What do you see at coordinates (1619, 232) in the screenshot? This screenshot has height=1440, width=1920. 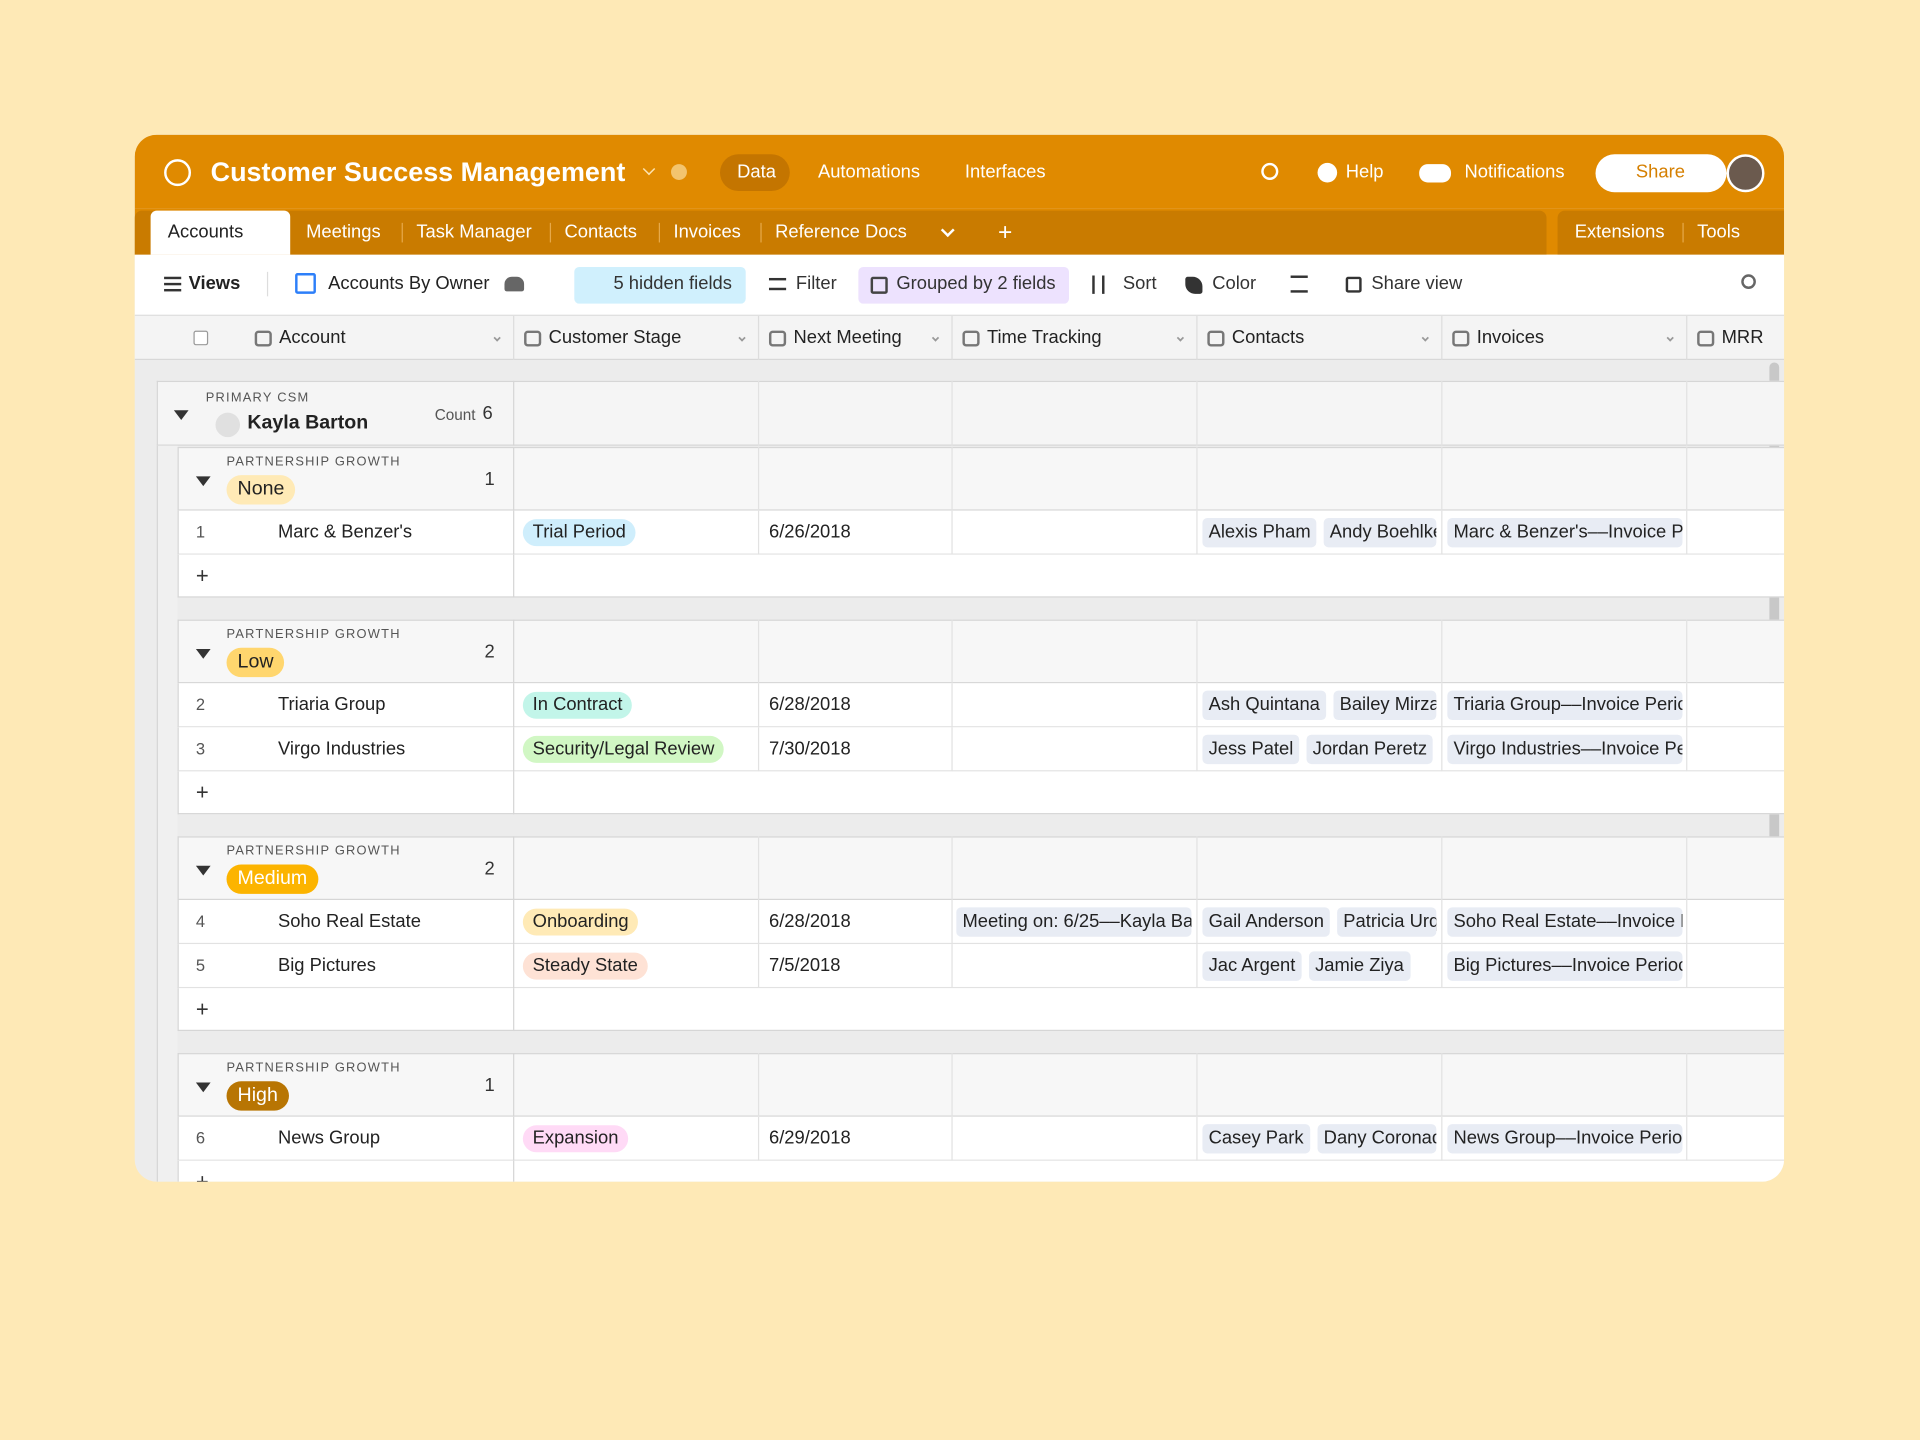 I see `extensions: Extensions` at bounding box center [1619, 232].